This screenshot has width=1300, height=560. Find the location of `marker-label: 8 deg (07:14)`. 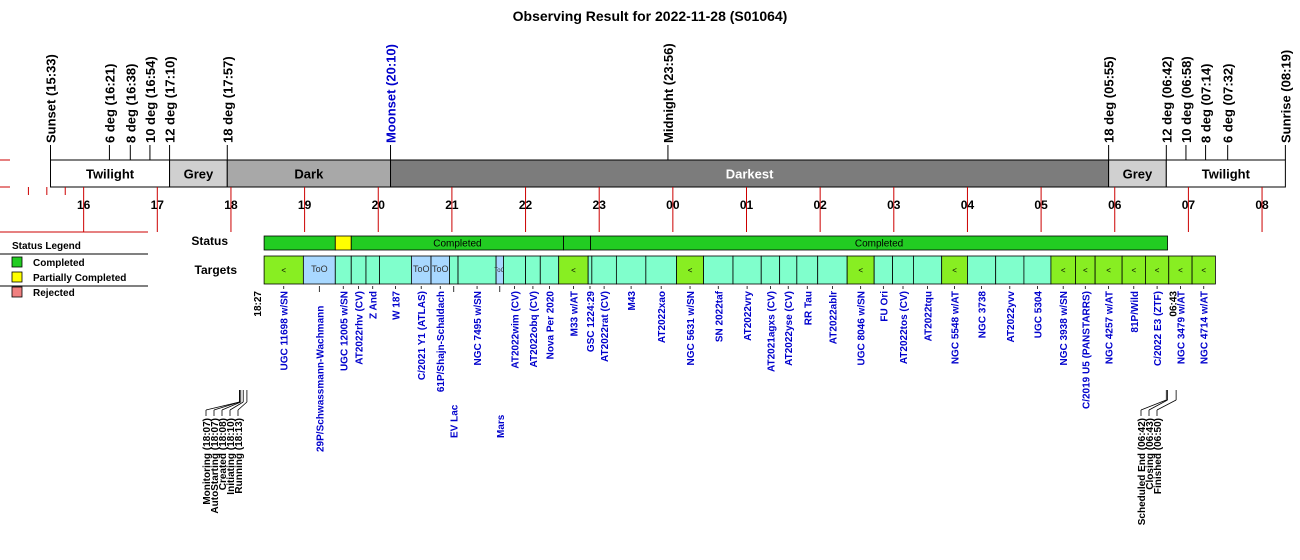

marker-label: 8 deg (07:14) is located at coordinates (1206, 103).